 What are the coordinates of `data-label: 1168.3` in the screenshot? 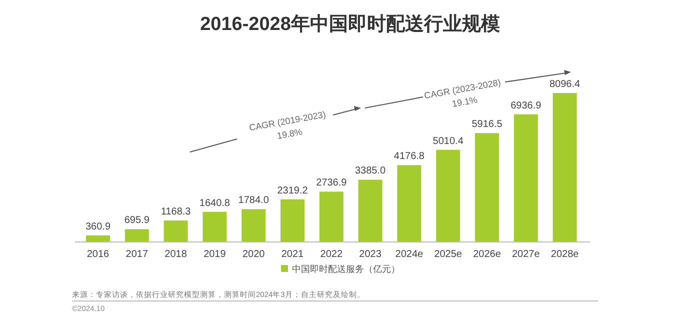 It's located at (176, 212).